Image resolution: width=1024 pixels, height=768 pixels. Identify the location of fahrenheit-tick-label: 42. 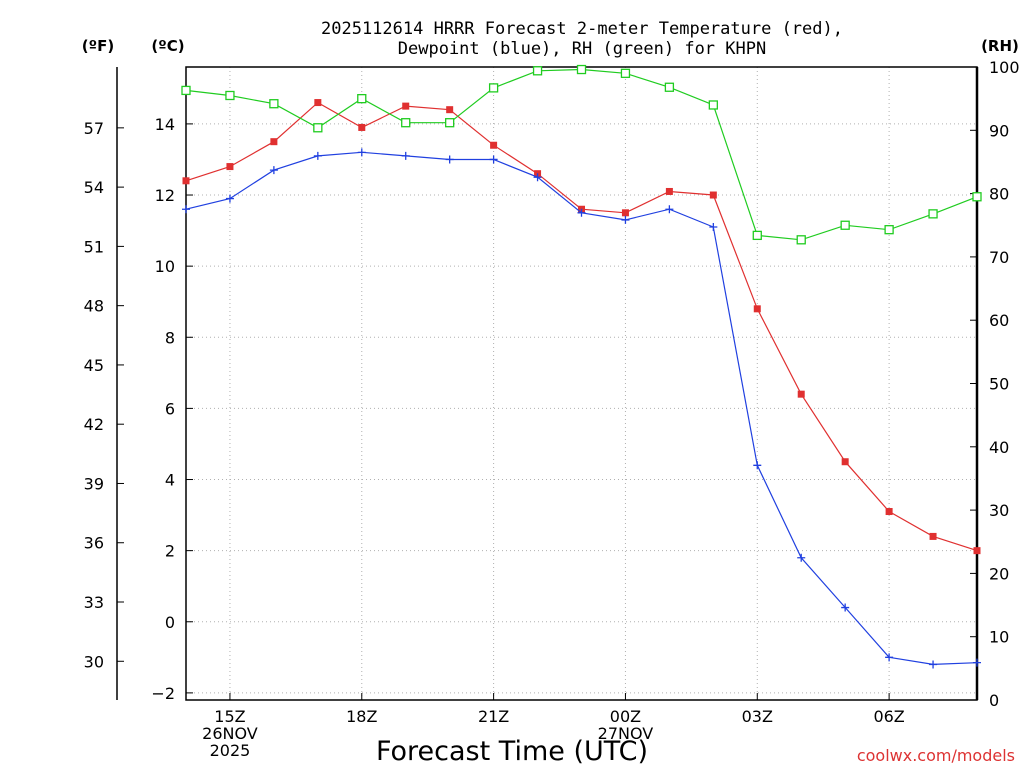
(94, 424).